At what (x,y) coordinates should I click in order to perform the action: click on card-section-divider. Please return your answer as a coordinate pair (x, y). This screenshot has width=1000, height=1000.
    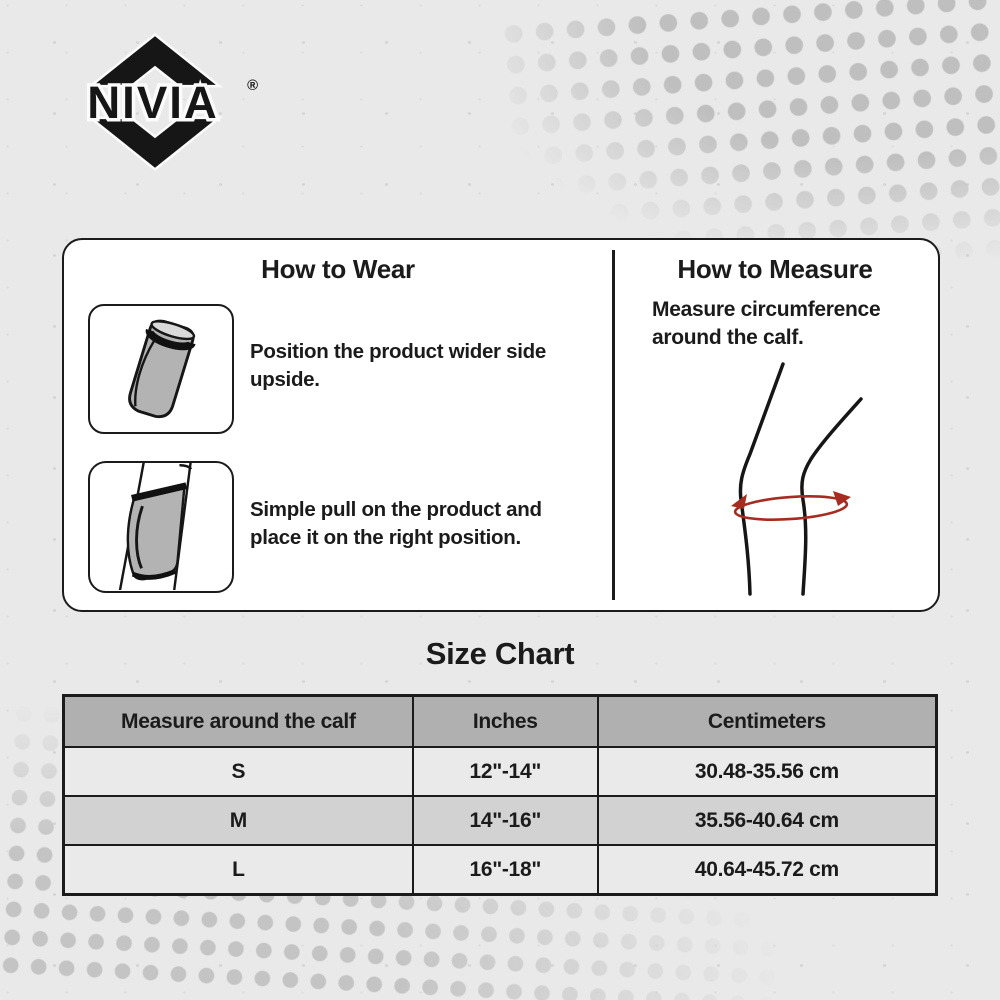
    Looking at the image, I should click on (613, 425).